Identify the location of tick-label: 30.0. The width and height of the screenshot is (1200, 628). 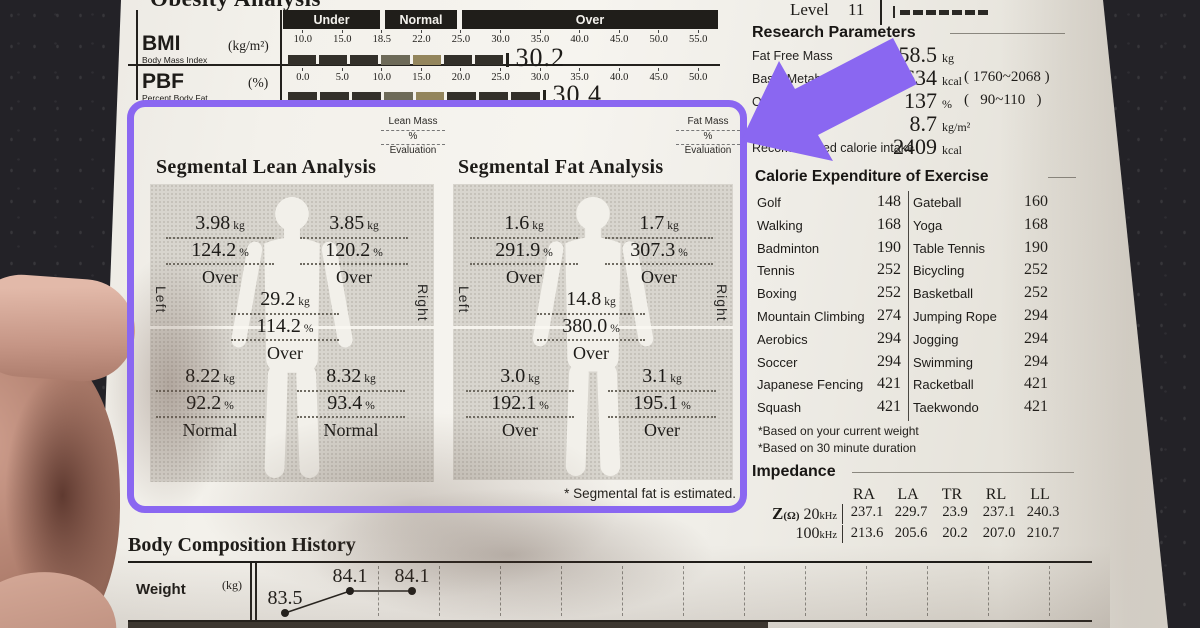
(540, 75).